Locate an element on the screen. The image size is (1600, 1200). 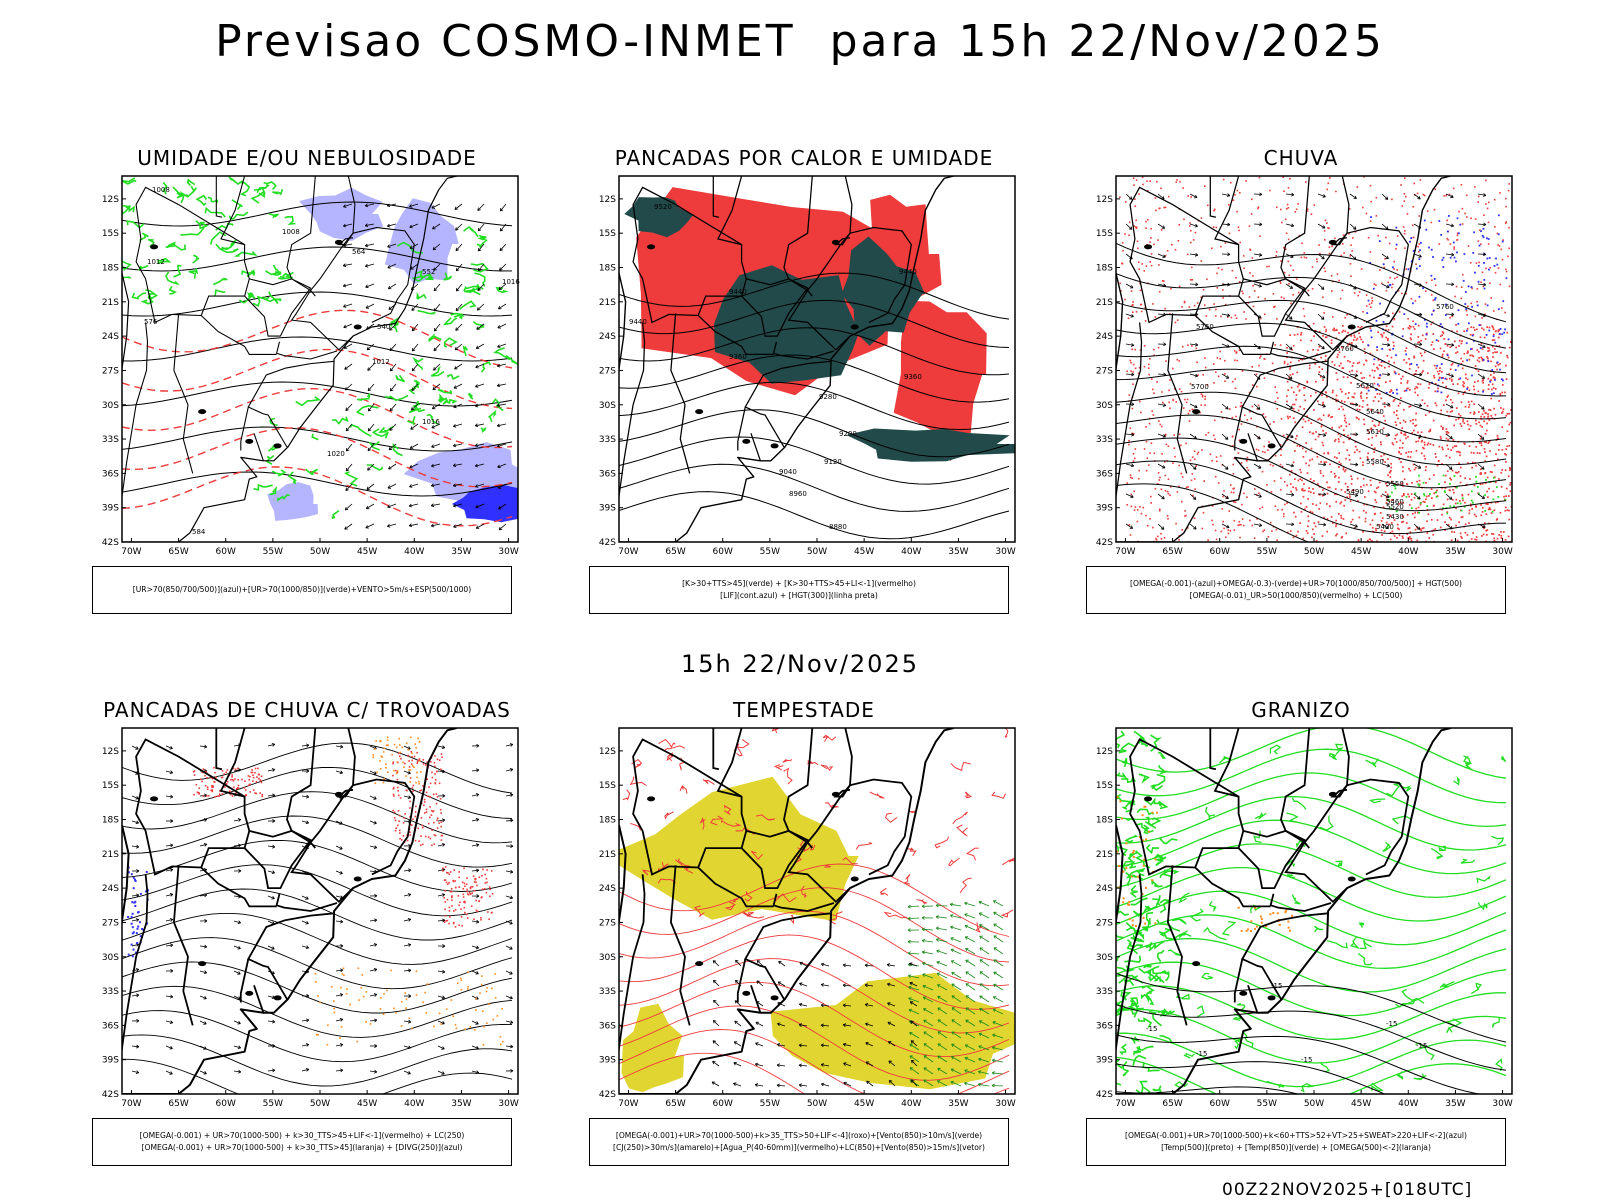
lat-label: 30S is located at coordinates (110, 406).